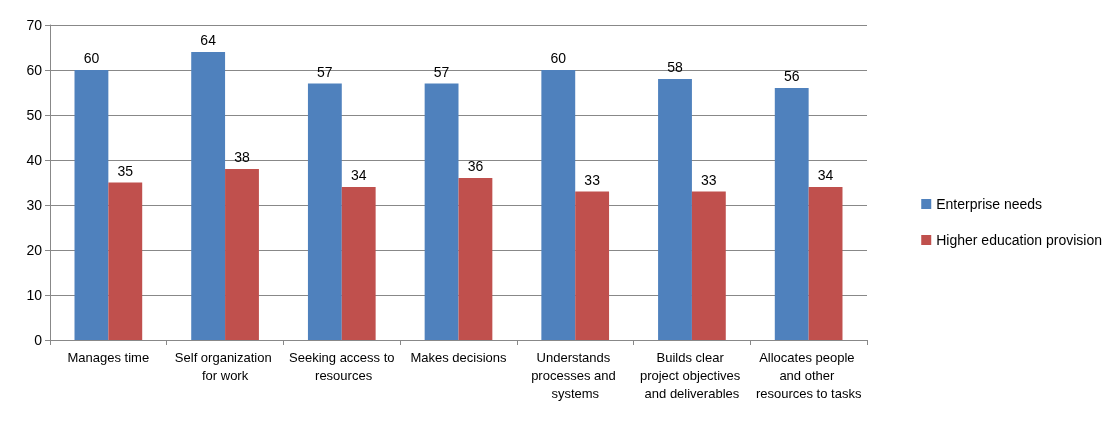 This screenshot has height=444, width=1117. What do you see at coordinates (34, 205) in the screenshot?
I see `y-tick-label: 30` at bounding box center [34, 205].